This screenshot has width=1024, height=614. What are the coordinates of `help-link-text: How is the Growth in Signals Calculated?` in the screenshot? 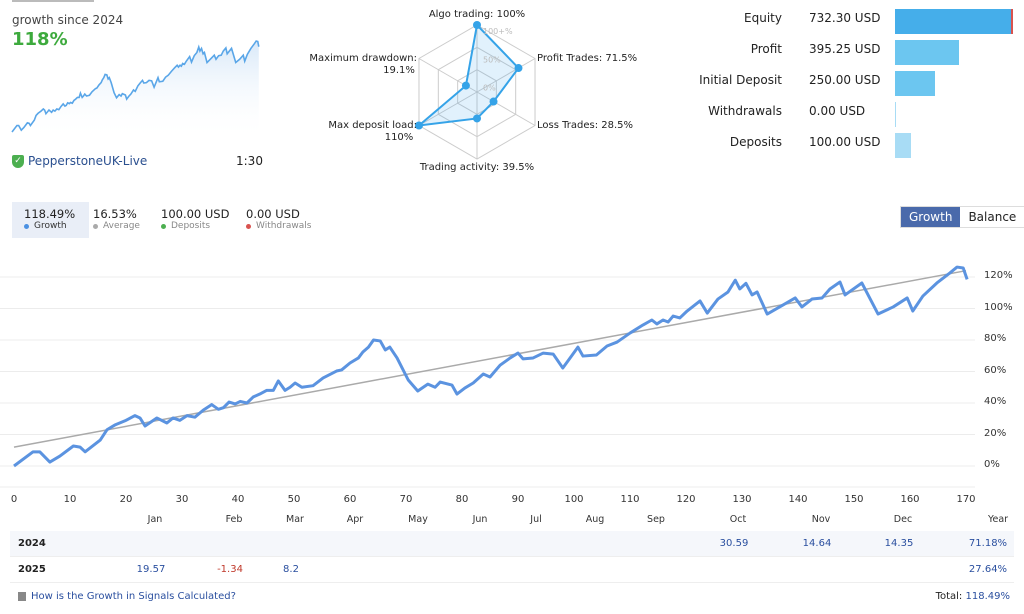 It's located at (133, 596).